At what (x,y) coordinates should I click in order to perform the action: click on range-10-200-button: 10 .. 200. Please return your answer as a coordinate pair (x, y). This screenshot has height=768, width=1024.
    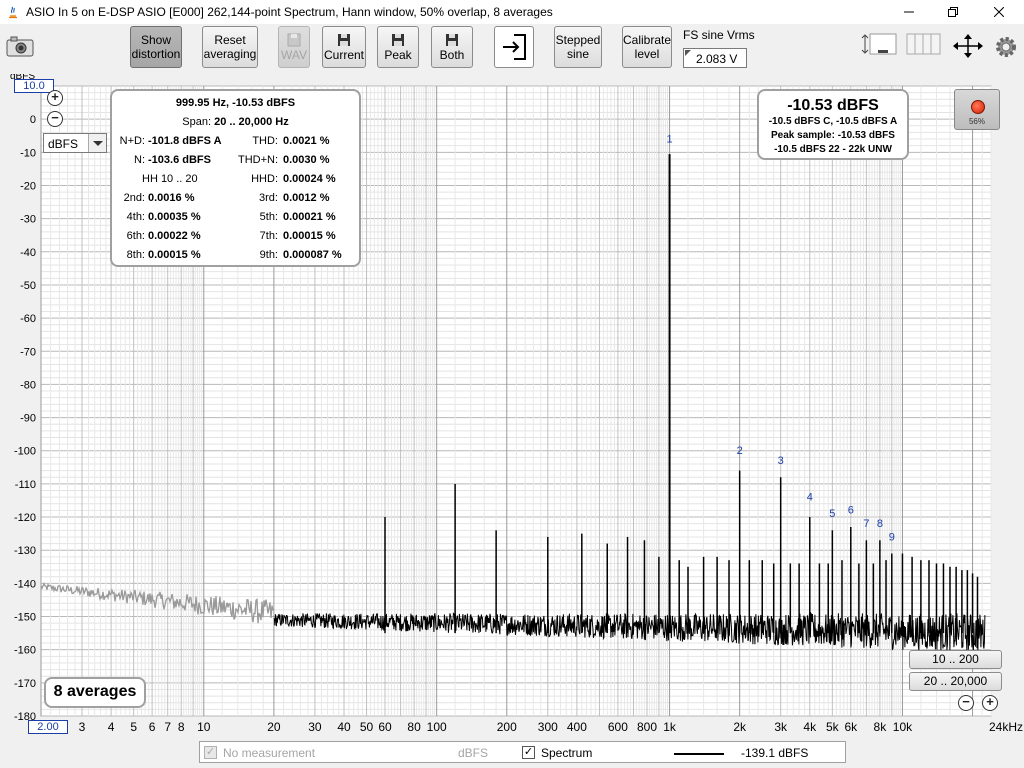
    Looking at the image, I should click on (955, 659).